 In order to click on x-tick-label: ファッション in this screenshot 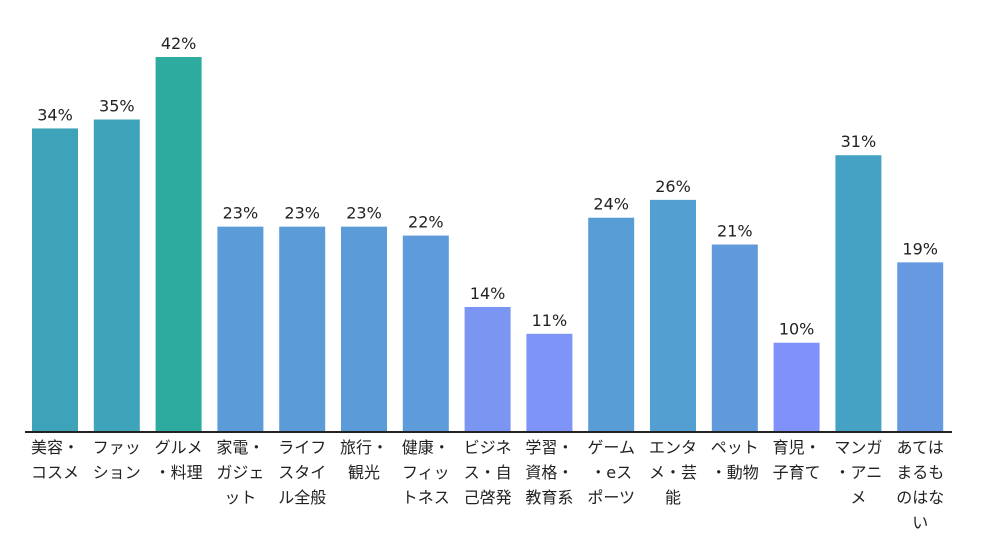, I will do `click(117, 460)`.